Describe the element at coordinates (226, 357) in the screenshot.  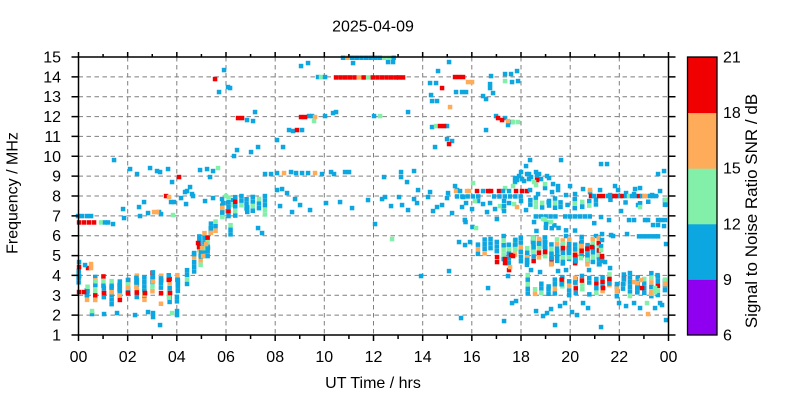
I see `svg-text: 06` at that location.